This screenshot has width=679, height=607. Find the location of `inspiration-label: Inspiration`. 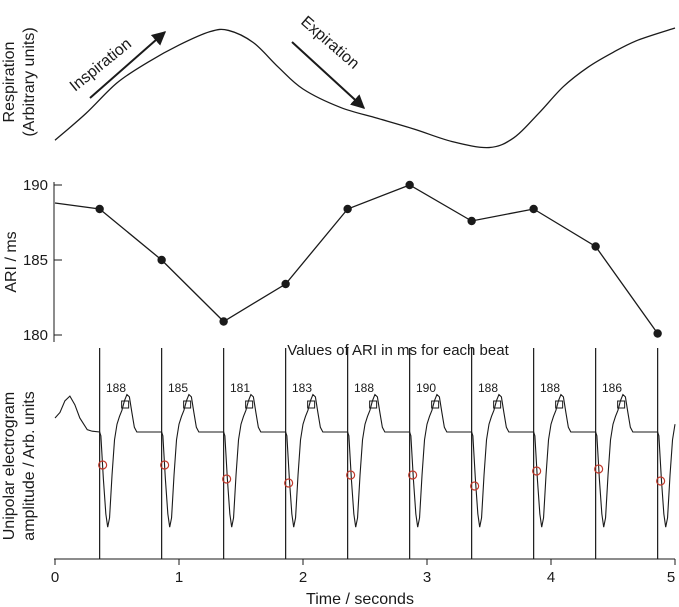

inspiration-label: Inspiration is located at coordinates (101, 65).